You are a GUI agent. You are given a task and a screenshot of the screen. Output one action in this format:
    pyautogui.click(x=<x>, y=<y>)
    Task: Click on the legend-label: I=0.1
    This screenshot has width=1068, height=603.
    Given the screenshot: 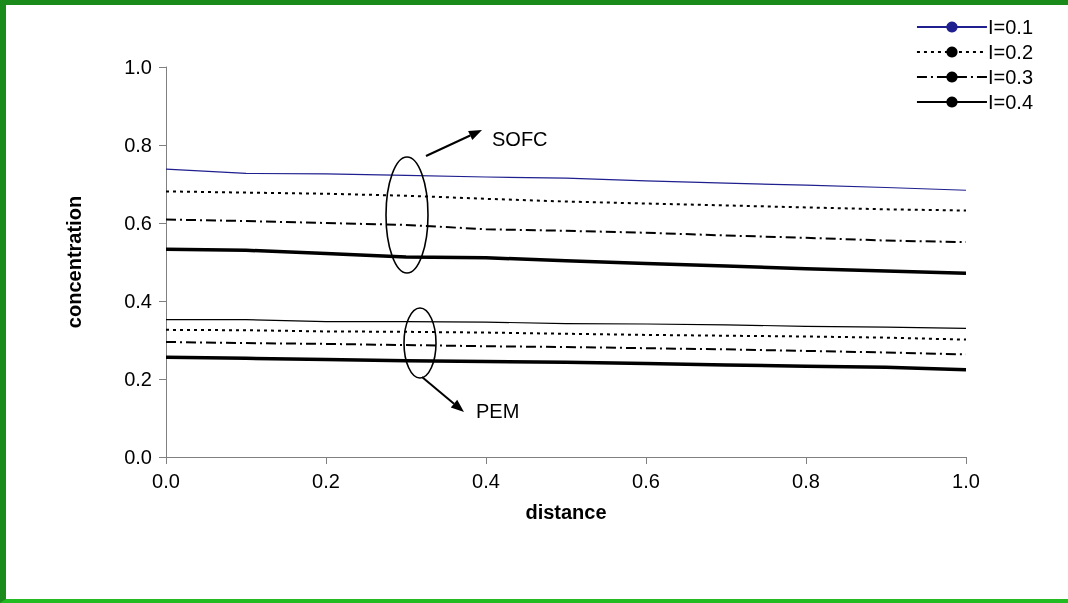 What is the action you would take?
    pyautogui.click(x=1010, y=27)
    